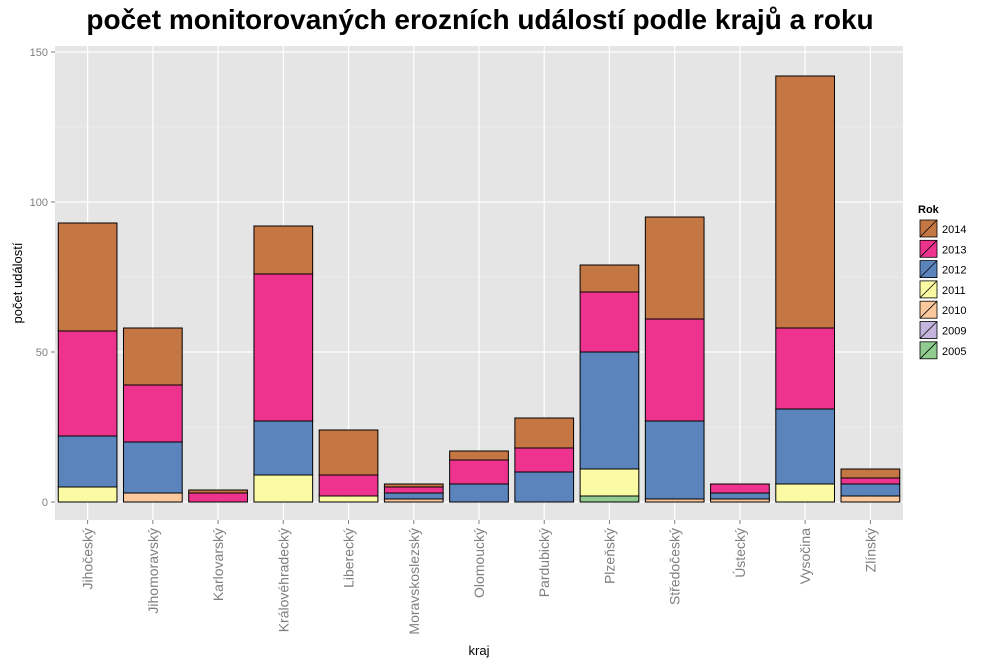 The height and width of the screenshot is (667, 1000). I want to click on y-tick-label: 150, so click(39, 53).